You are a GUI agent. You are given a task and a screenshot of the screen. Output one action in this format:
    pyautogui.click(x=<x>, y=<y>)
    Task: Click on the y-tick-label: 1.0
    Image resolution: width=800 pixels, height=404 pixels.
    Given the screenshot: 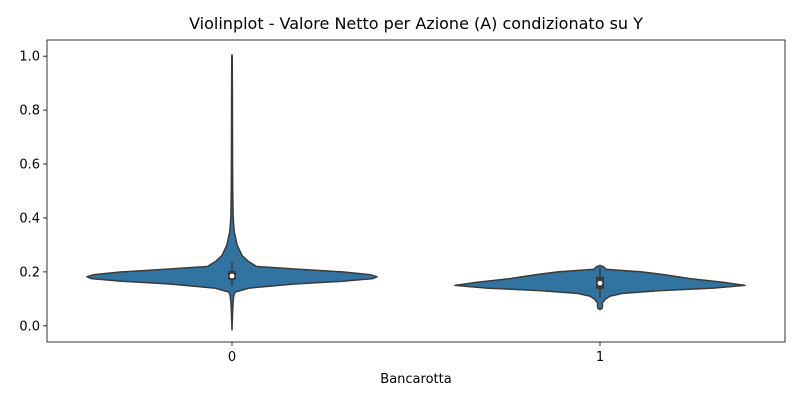 What is the action you would take?
    pyautogui.click(x=29, y=57)
    